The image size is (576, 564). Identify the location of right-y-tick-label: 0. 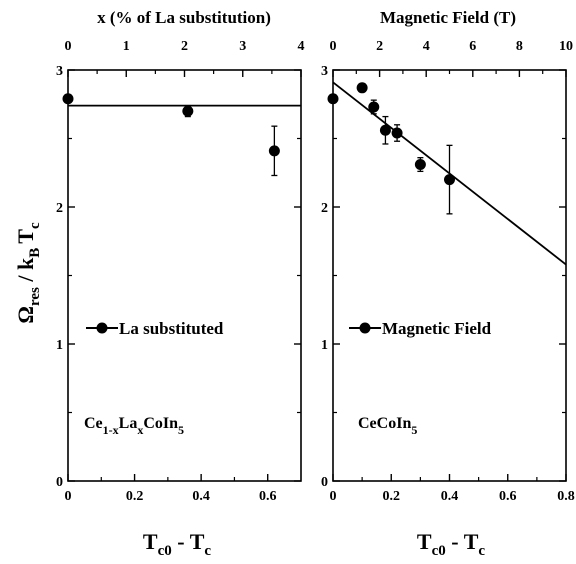
(324, 482).